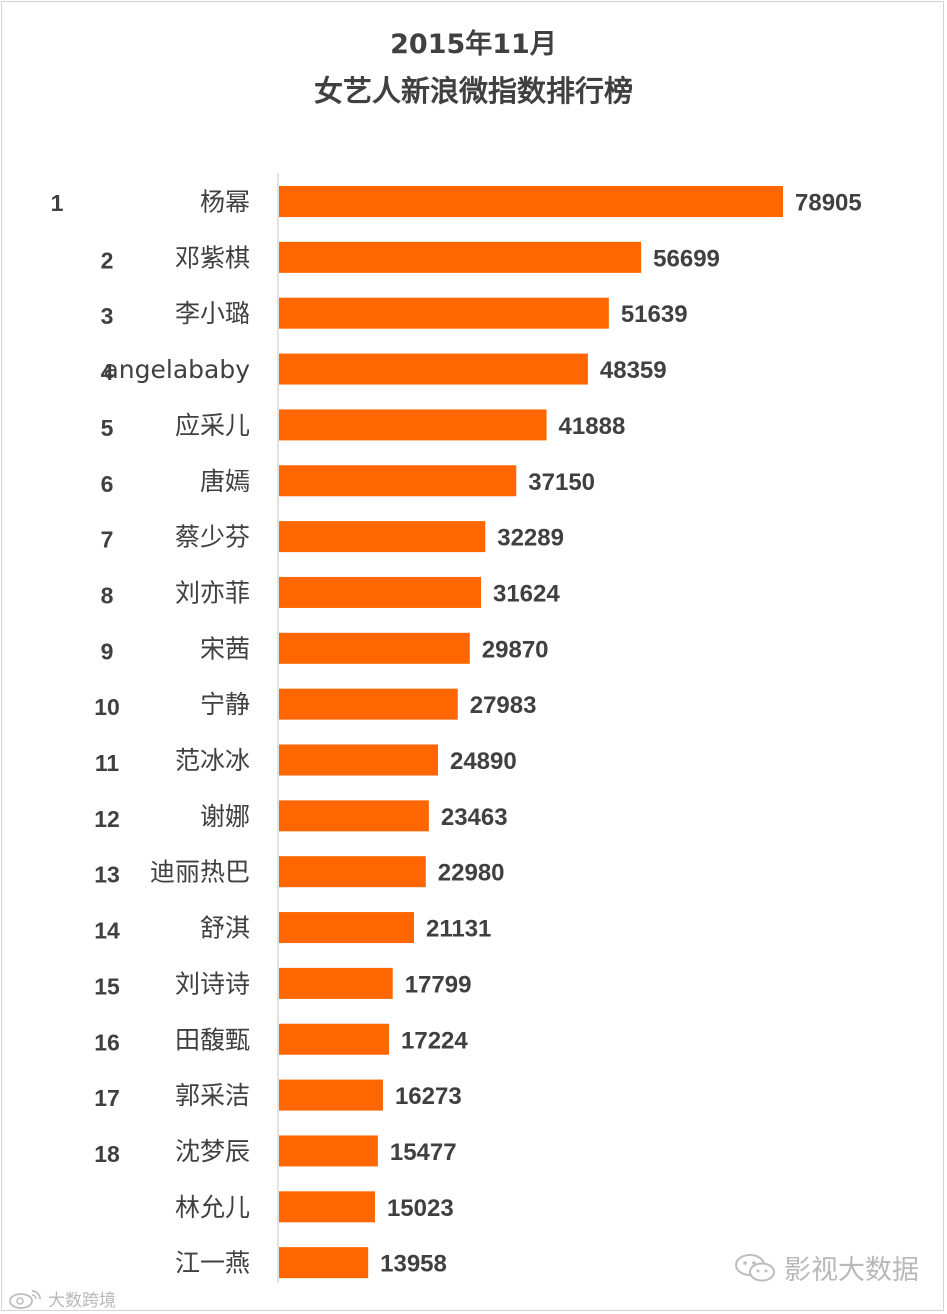 The image size is (947, 1314). What do you see at coordinates (107, 316) in the screenshot?
I see `rank-label: 3` at bounding box center [107, 316].